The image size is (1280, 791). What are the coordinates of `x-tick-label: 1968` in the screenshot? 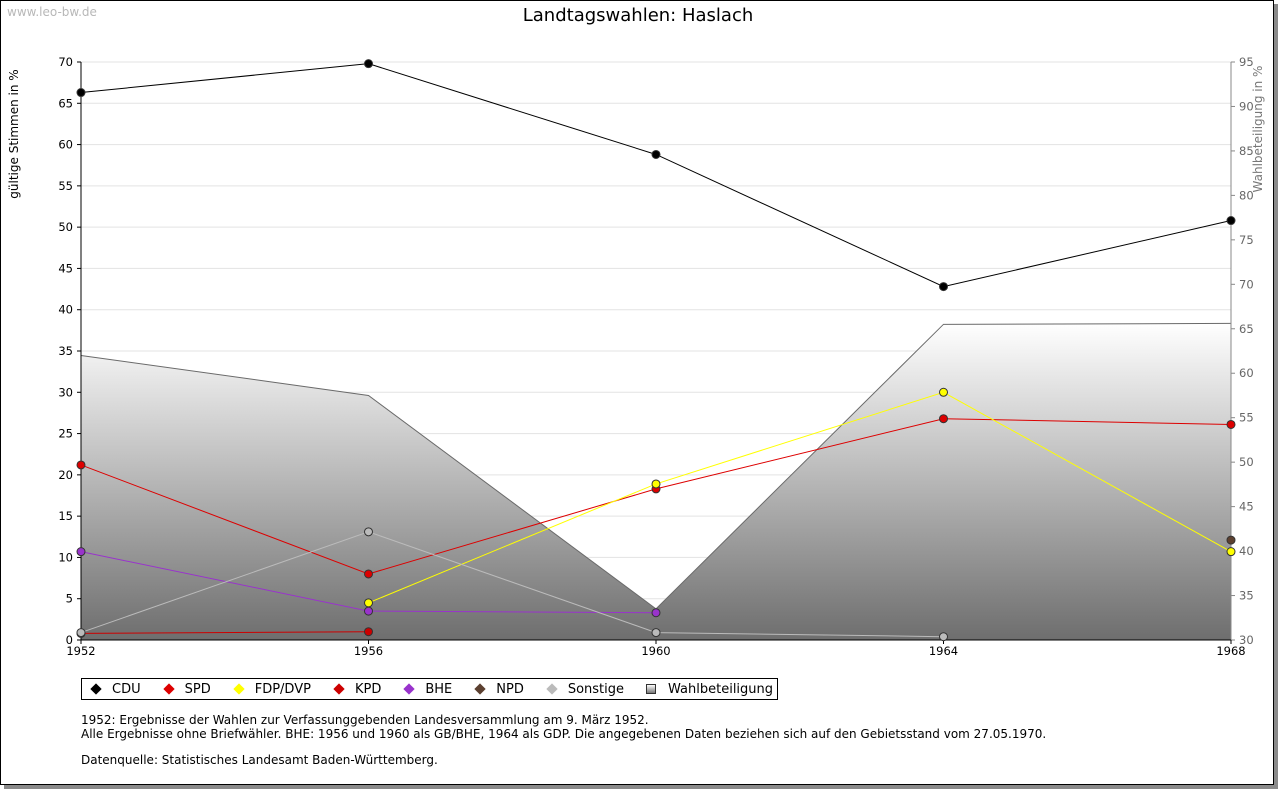 It's located at (1230, 651).